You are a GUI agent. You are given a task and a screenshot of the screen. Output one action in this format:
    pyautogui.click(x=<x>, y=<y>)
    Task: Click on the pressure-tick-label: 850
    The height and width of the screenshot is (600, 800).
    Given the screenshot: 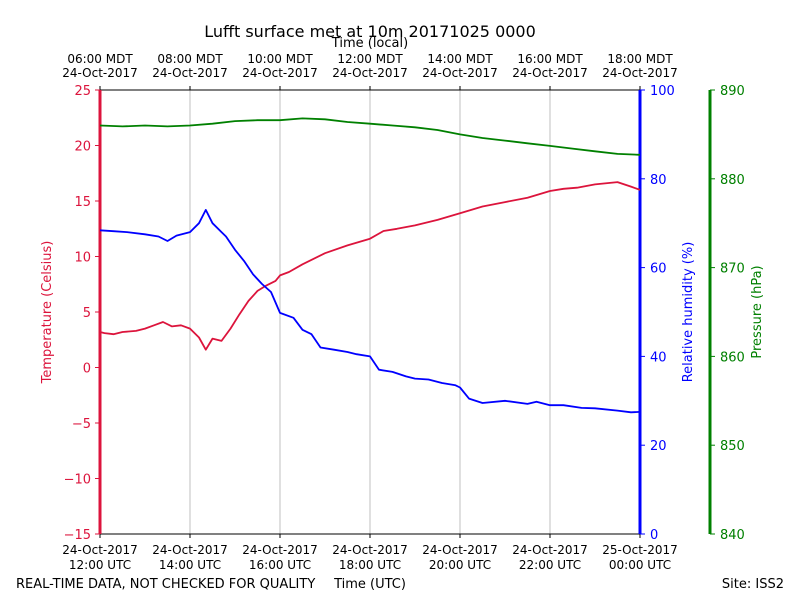 What is the action you would take?
    pyautogui.click(x=732, y=446)
    